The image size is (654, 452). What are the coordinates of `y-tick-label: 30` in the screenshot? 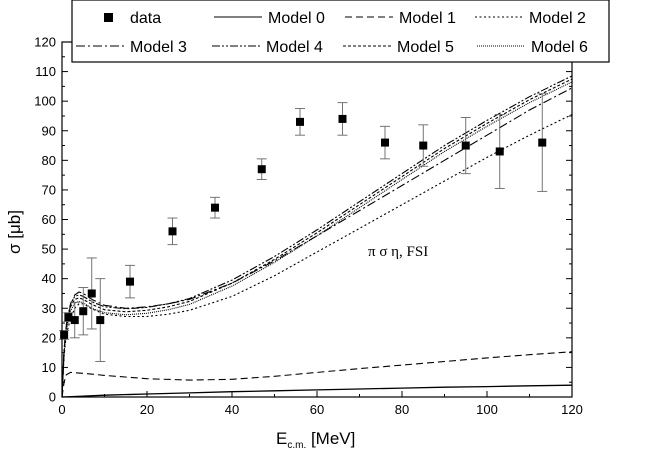 It's located at (49, 308).